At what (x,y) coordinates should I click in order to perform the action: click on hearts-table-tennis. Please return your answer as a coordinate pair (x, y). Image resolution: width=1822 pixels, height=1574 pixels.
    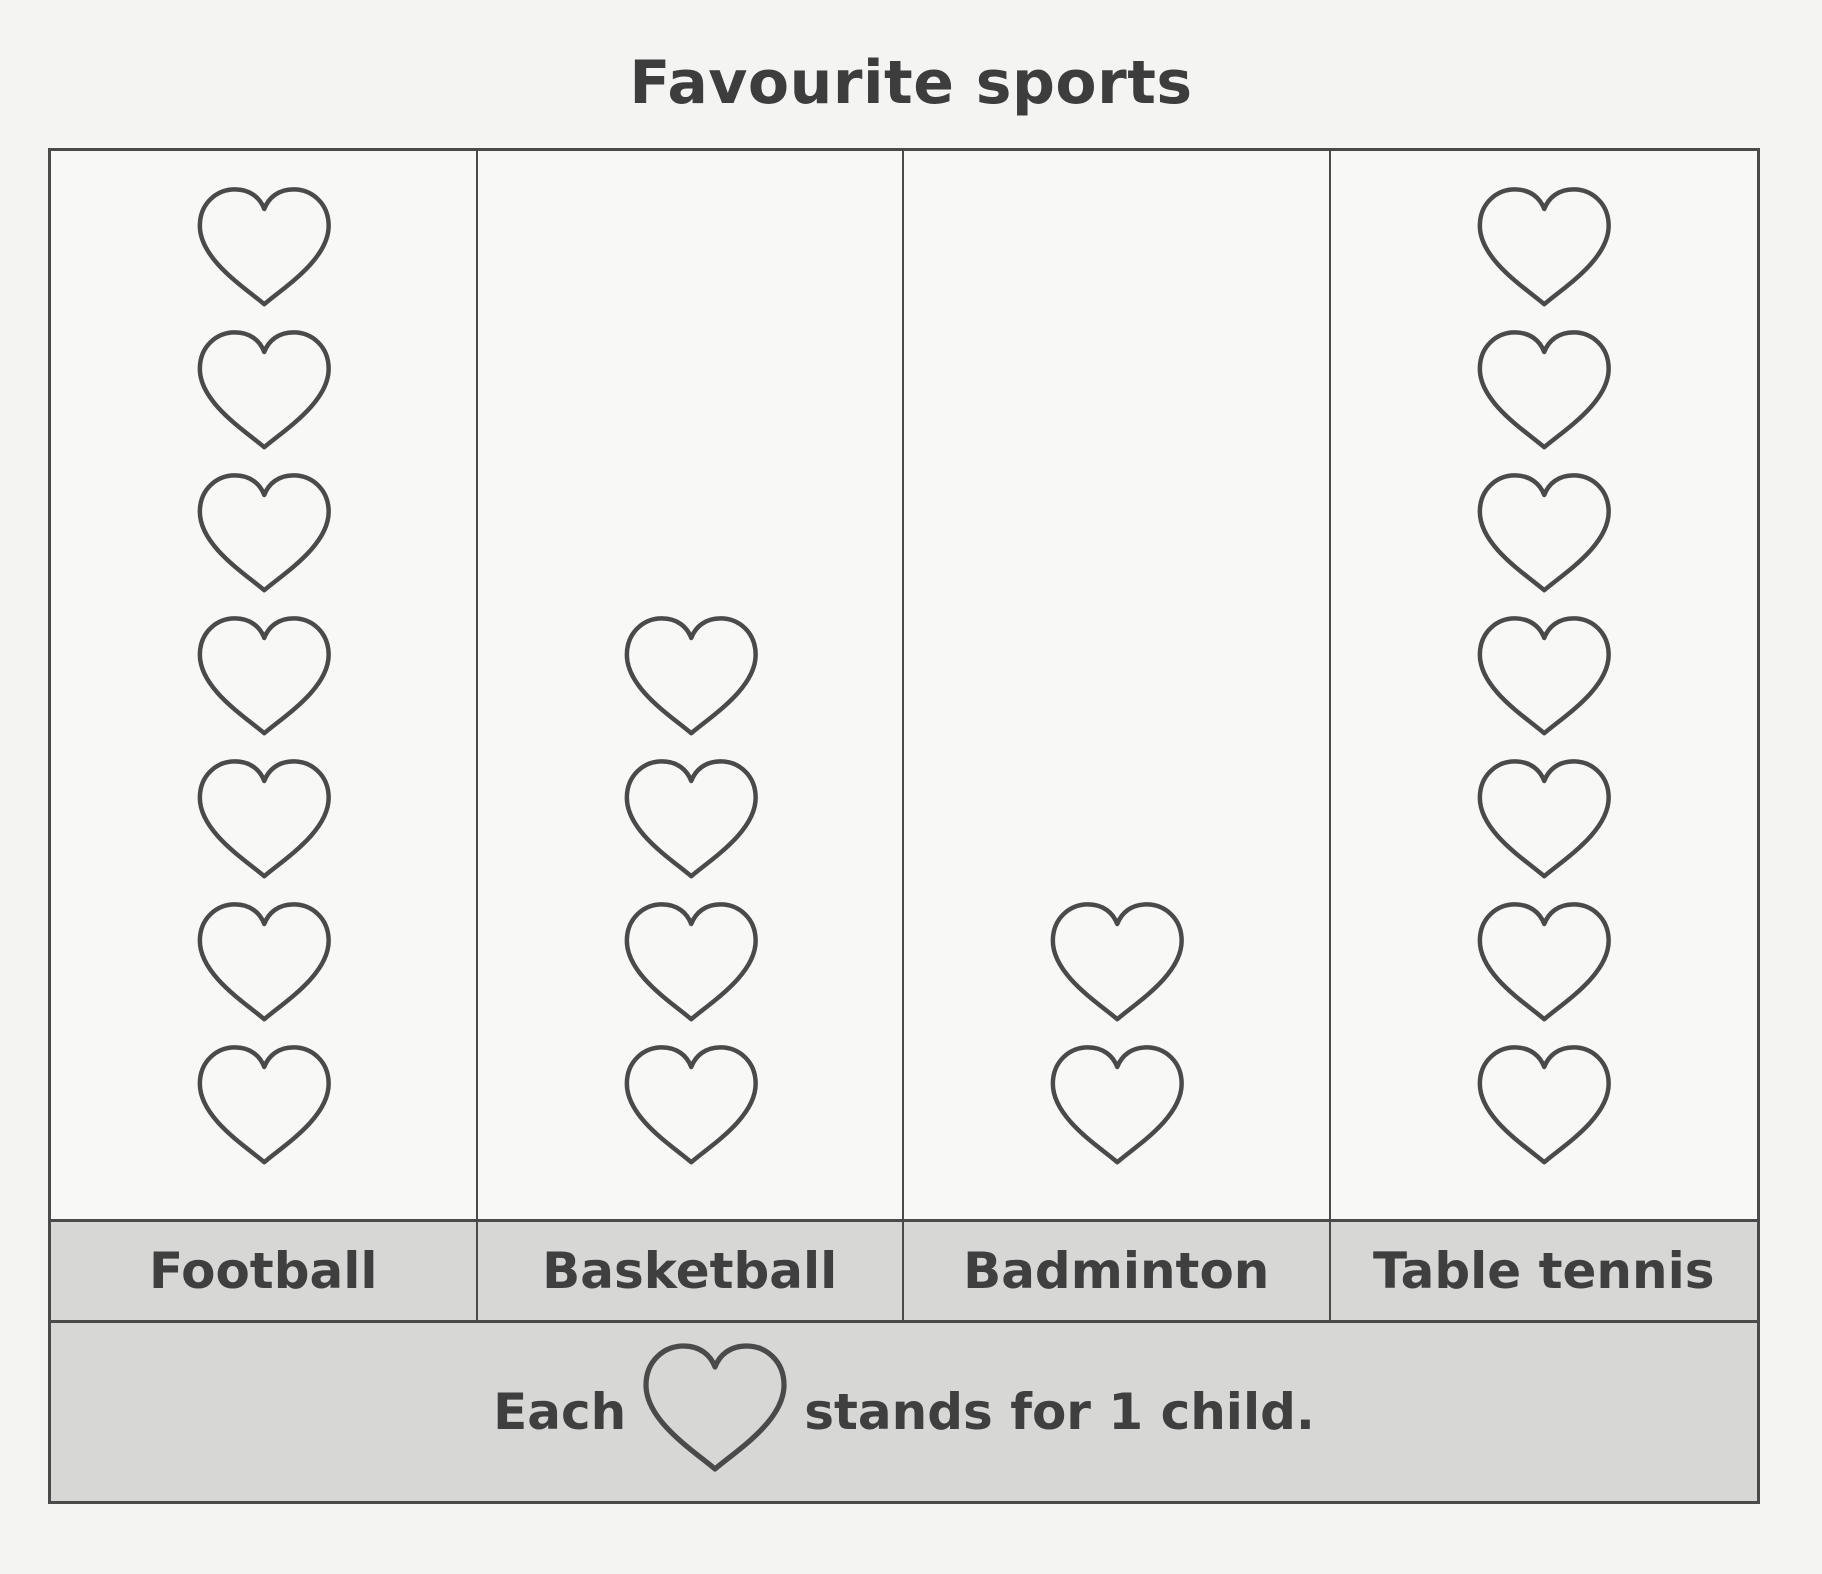
    Looking at the image, I should click on (1544, 676).